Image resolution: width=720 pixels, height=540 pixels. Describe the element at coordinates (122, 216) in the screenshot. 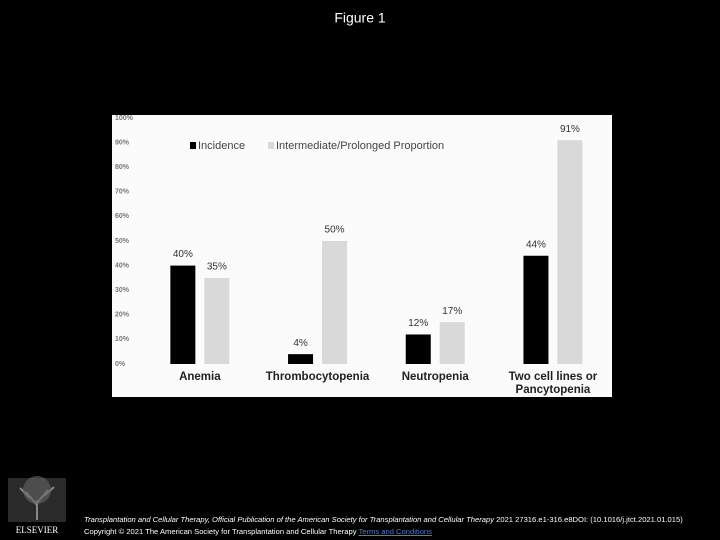

I see `y-tick-label: 60%` at that location.